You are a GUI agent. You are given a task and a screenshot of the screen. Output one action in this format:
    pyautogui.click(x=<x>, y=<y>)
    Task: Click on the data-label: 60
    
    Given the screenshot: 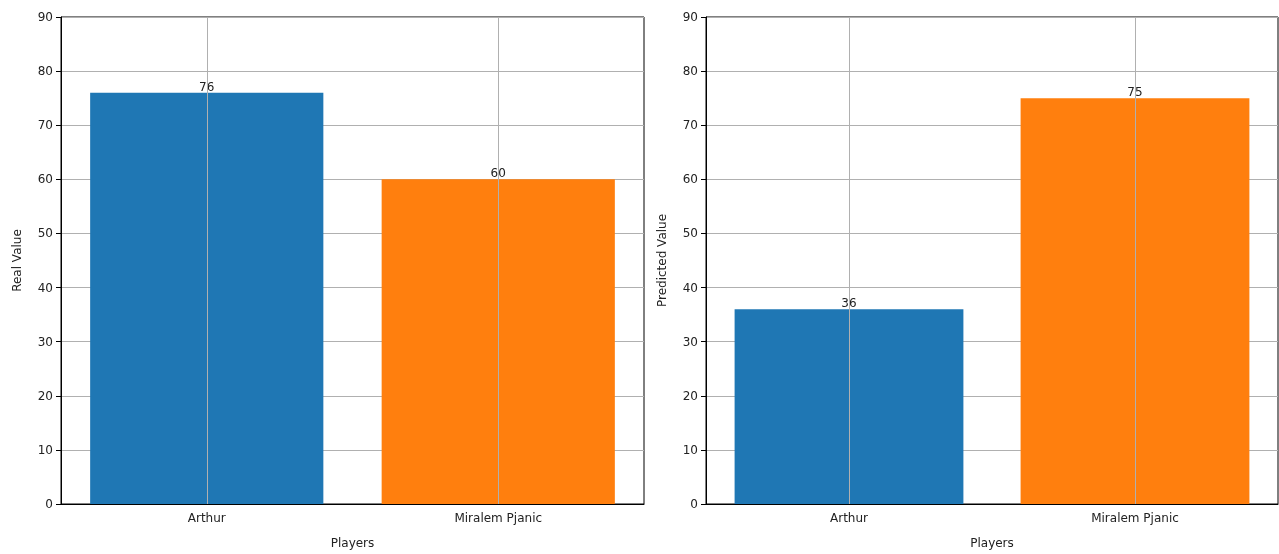 What is the action you would take?
    pyautogui.click(x=498, y=173)
    